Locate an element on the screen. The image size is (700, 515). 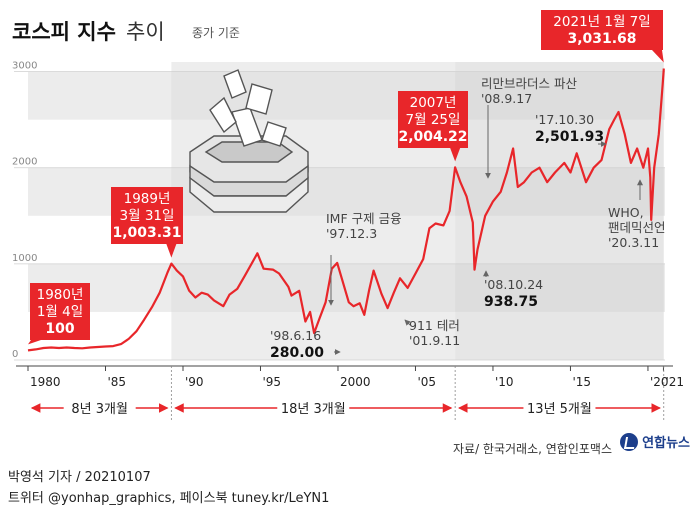
y-tick-label: 3000 is located at coordinates (24, 66).